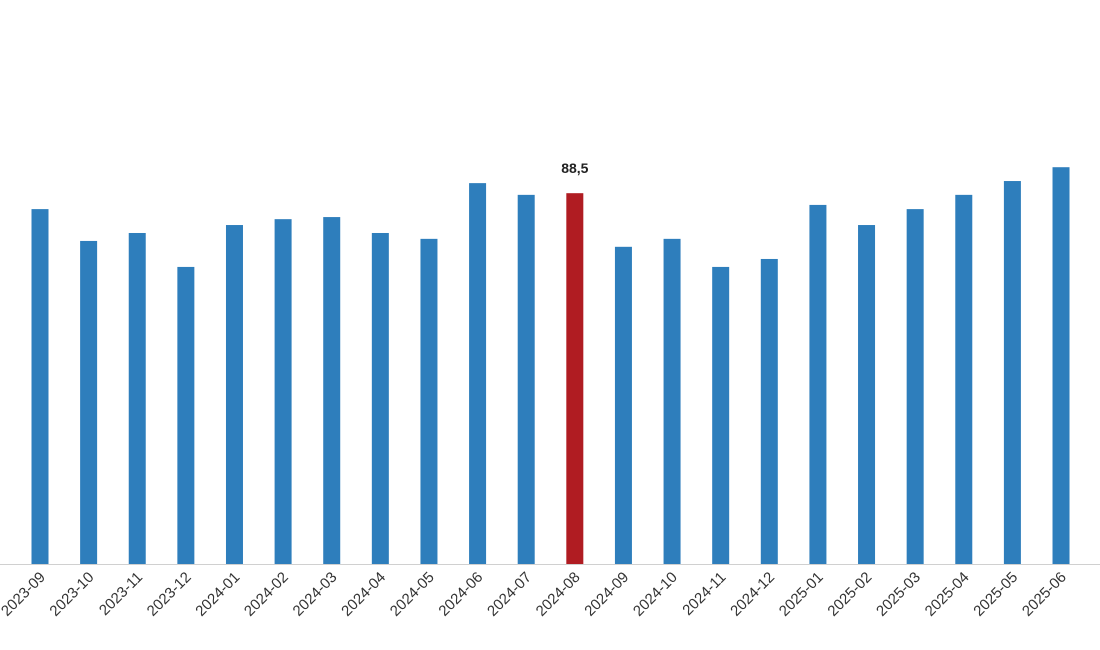  I want to click on x-tick-label: 2024-02, so click(266, 594).